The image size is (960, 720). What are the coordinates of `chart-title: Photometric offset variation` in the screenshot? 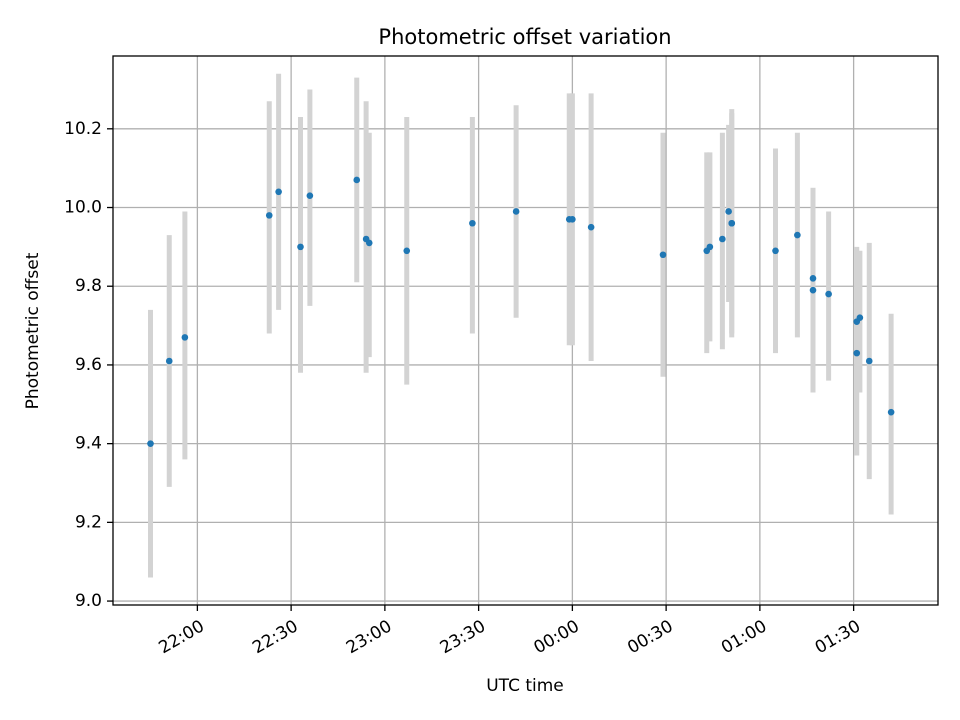 It's located at (524, 37).